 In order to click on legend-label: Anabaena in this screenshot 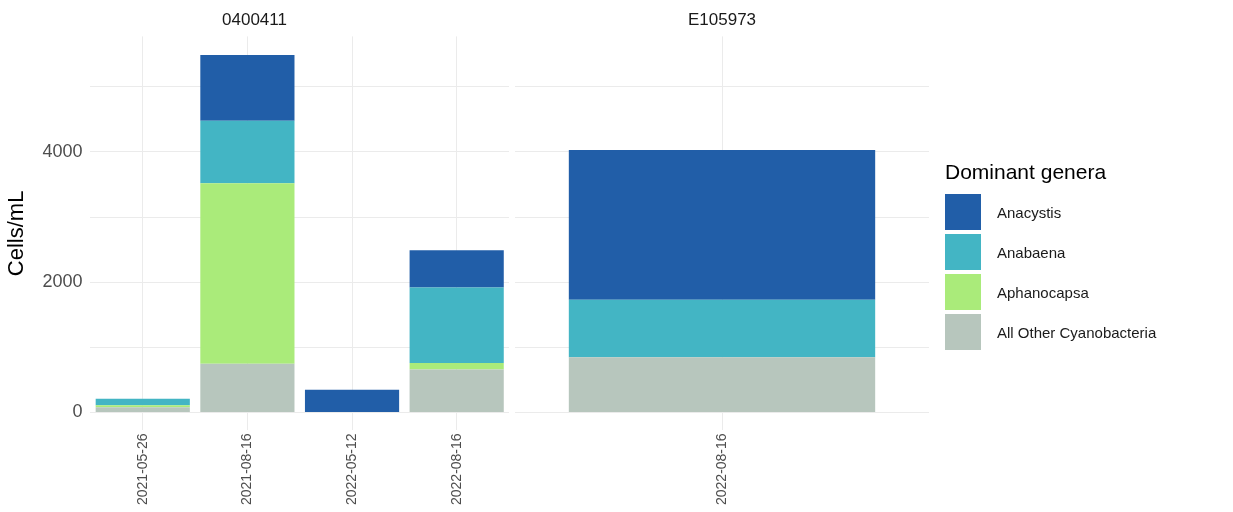, I will do `click(1031, 252)`.